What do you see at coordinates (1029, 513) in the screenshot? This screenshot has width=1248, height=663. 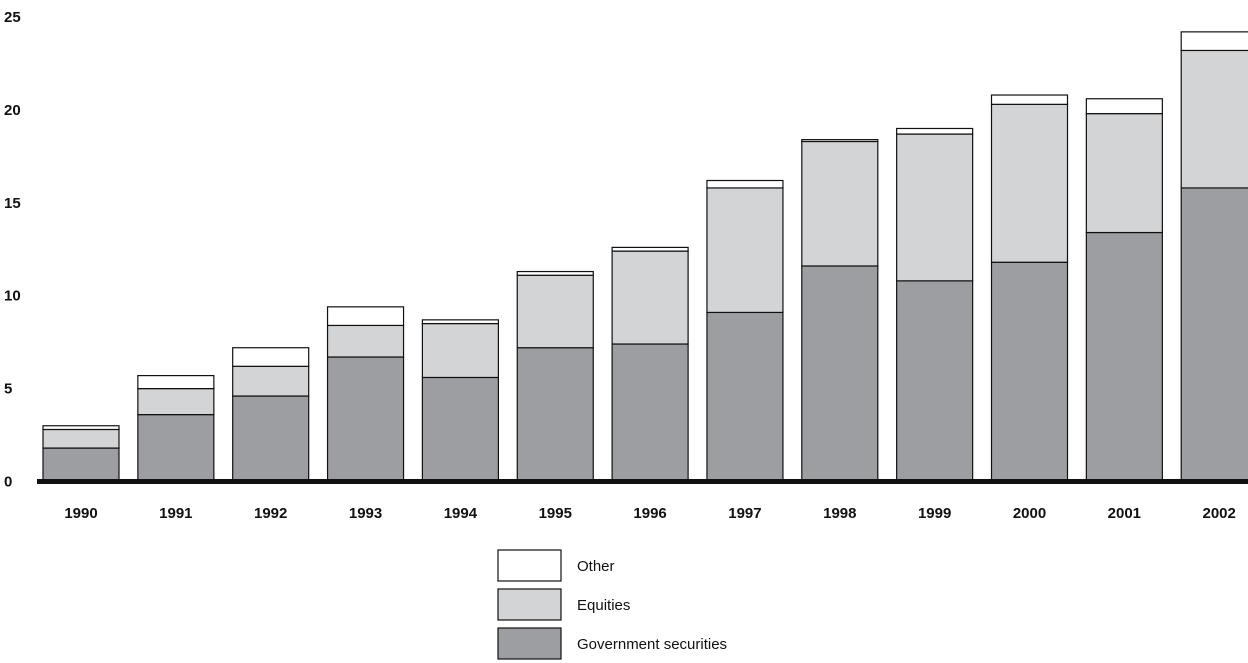 I see `x-tick-label: 2000` at bounding box center [1029, 513].